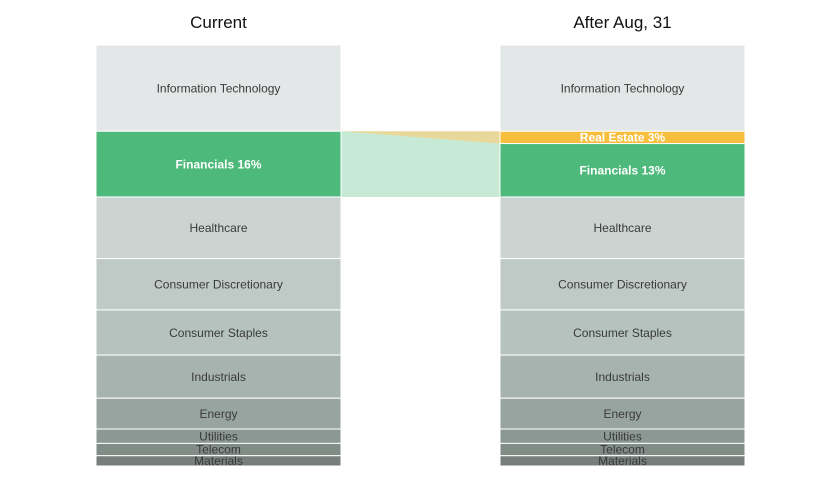 This screenshot has width=840, height=485. I want to click on segment-label: Financials 16%, so click(218, 164).